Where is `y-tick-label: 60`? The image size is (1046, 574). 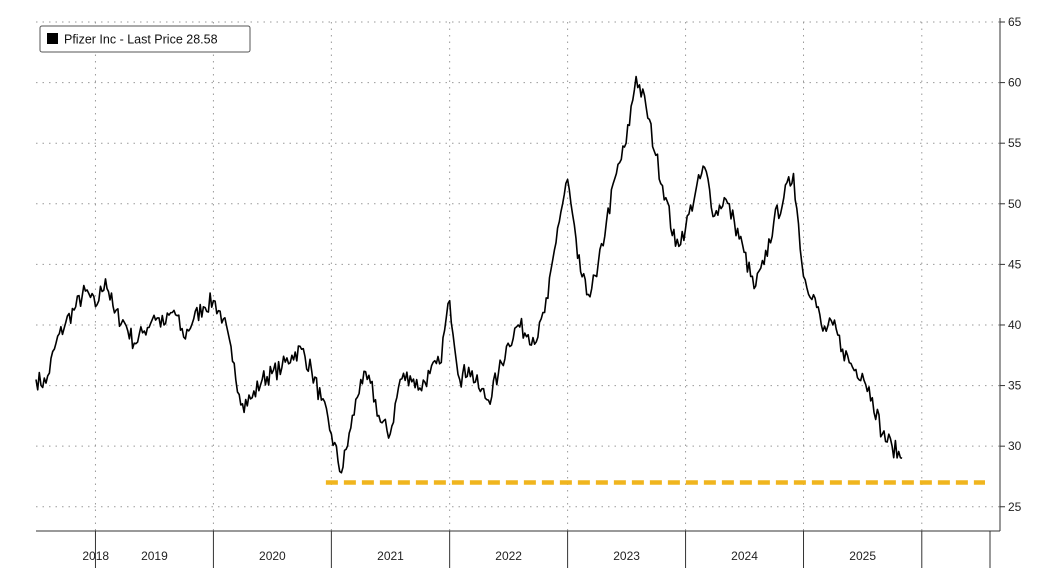 y-tick-label: 60 is located at coordinates (1015, 83).